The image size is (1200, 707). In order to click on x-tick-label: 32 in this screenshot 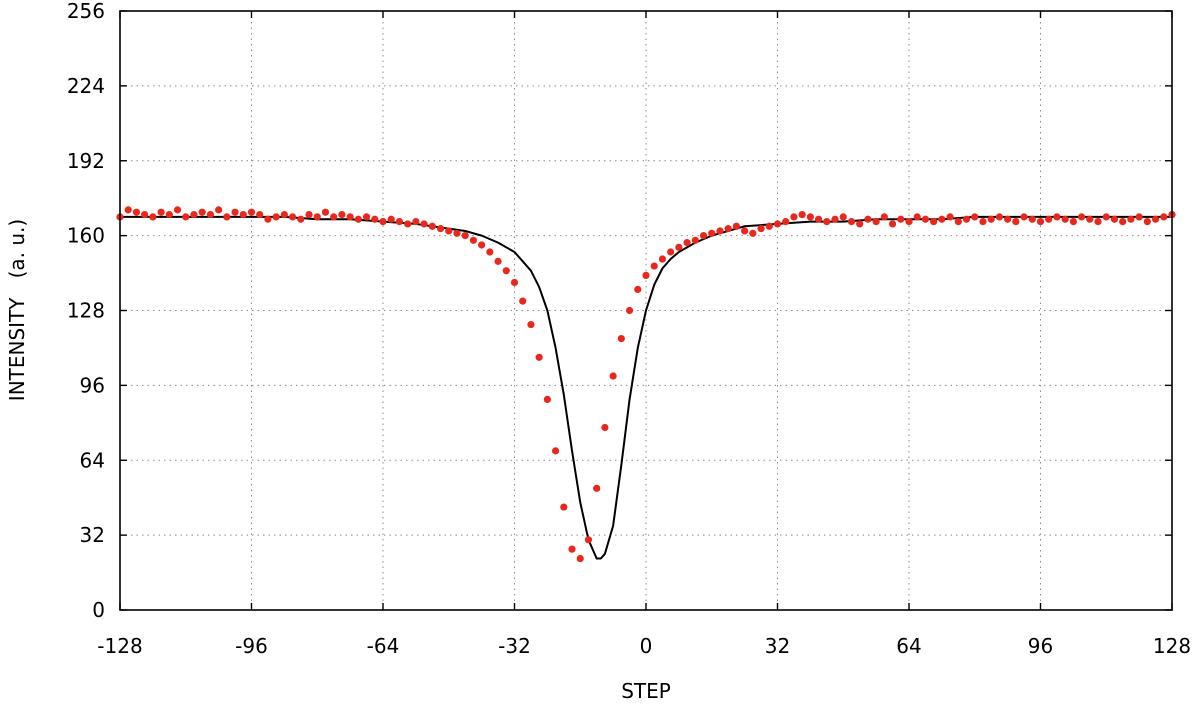, I will do `click(777, 646)`.